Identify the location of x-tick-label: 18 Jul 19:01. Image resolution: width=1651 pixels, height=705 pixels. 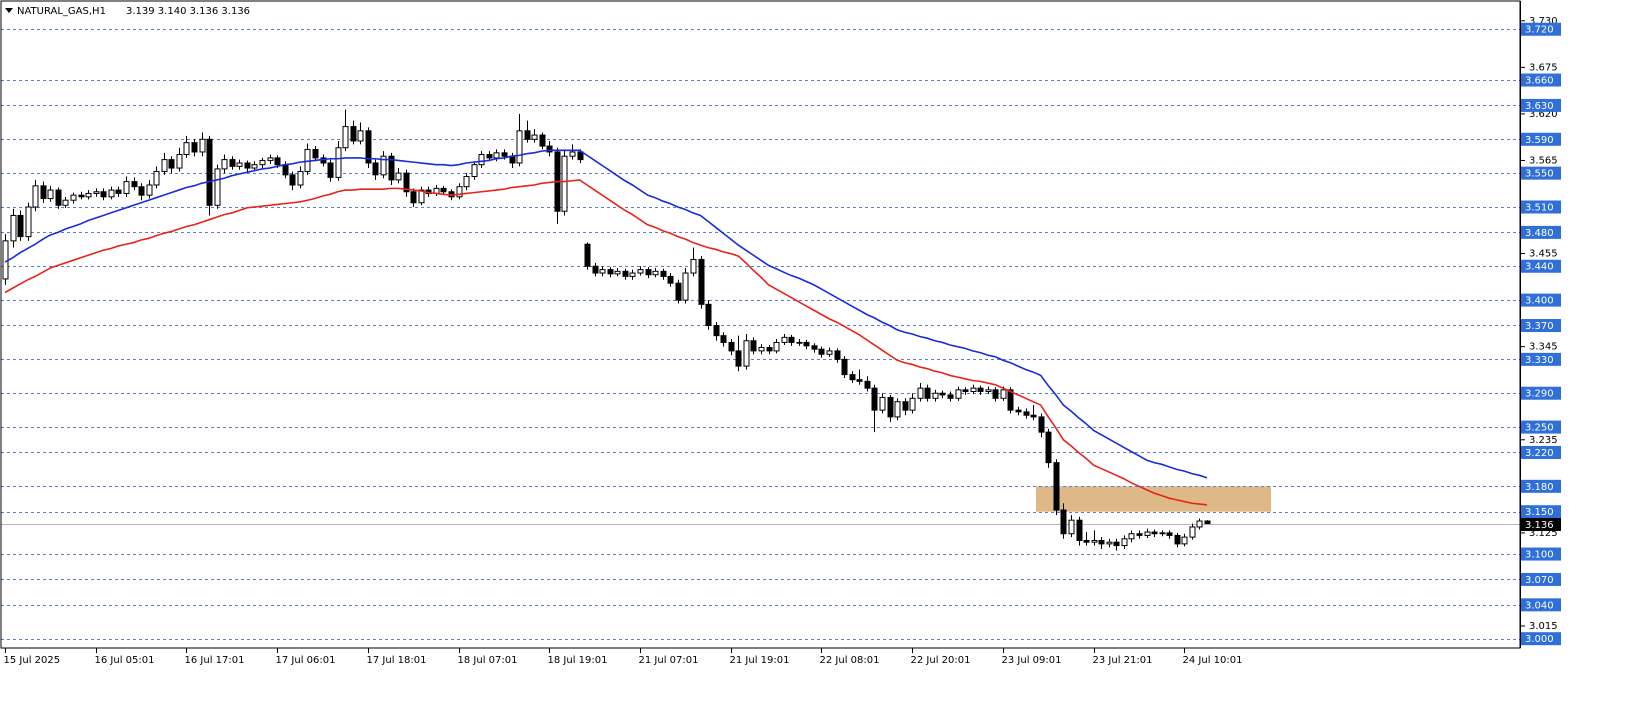
(578, 660).